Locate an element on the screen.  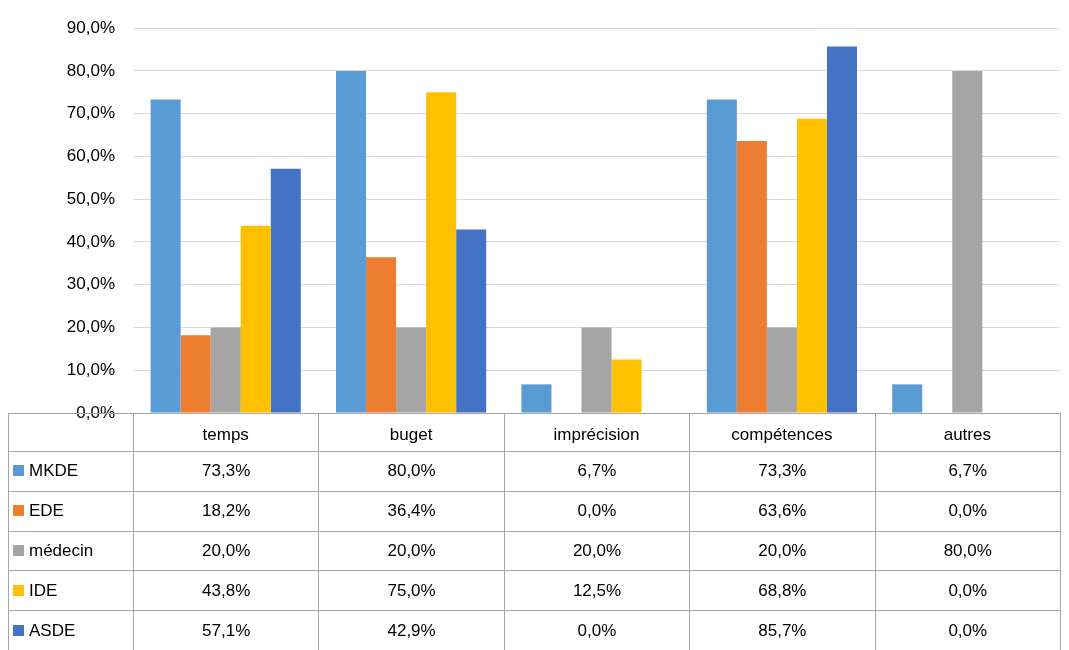
legend-label: ASDE is located at coordinates (52, 630).